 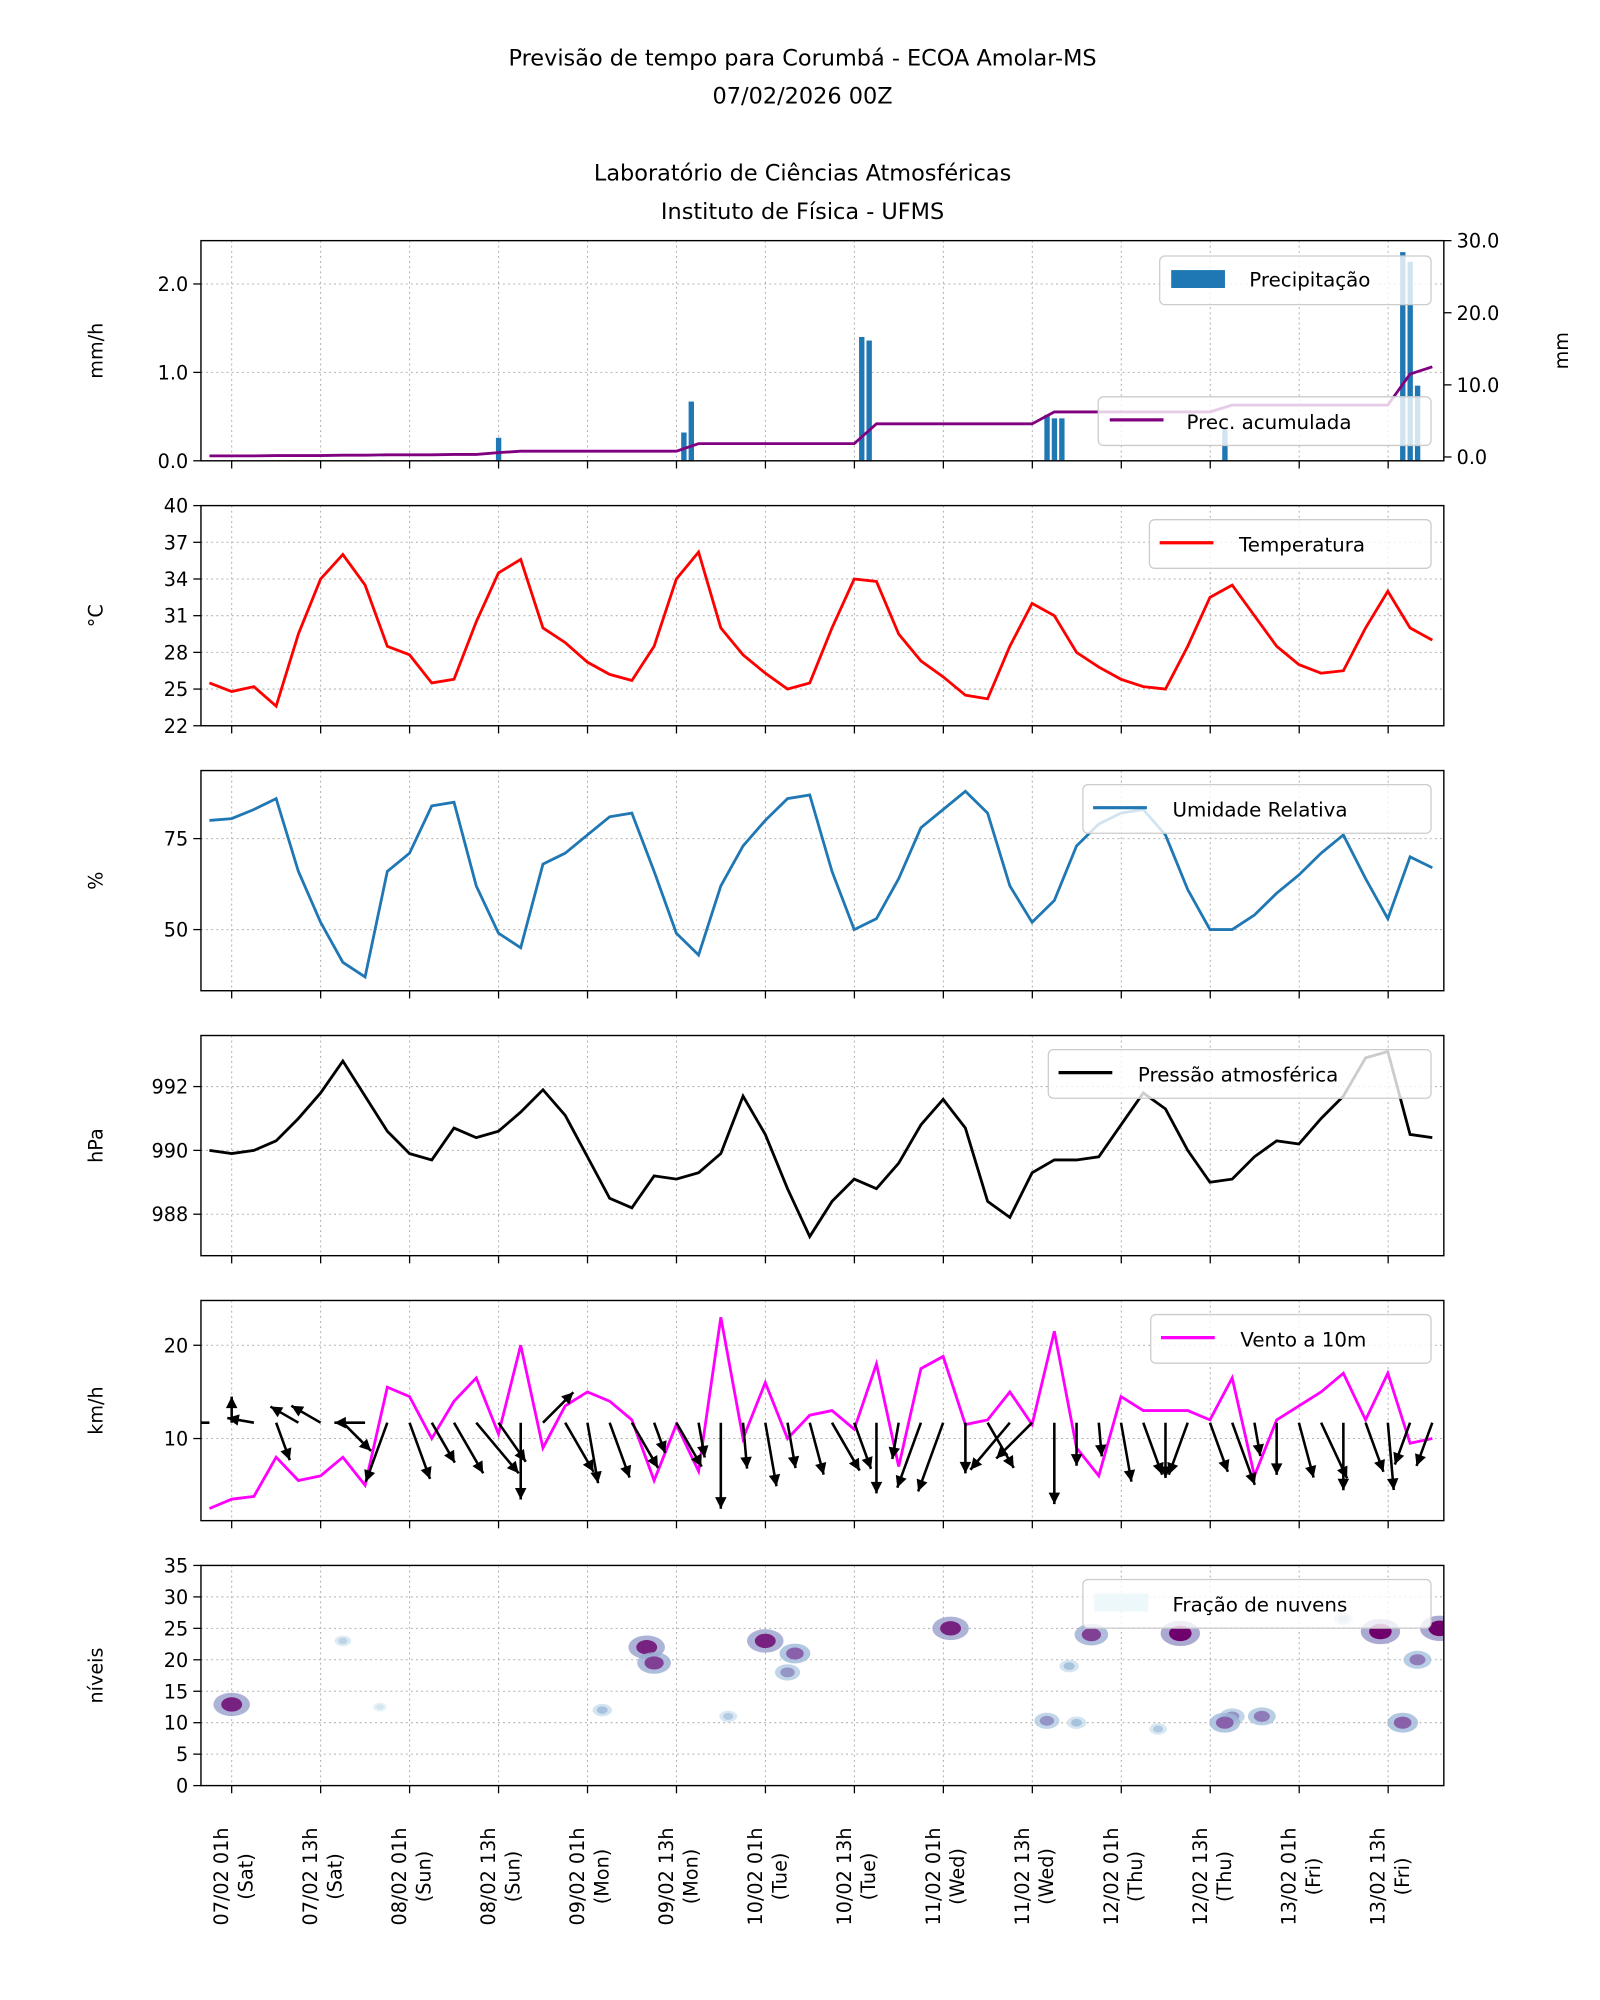 I want to click on x-tick-day: (Sat), so click(x=335, y=1876).